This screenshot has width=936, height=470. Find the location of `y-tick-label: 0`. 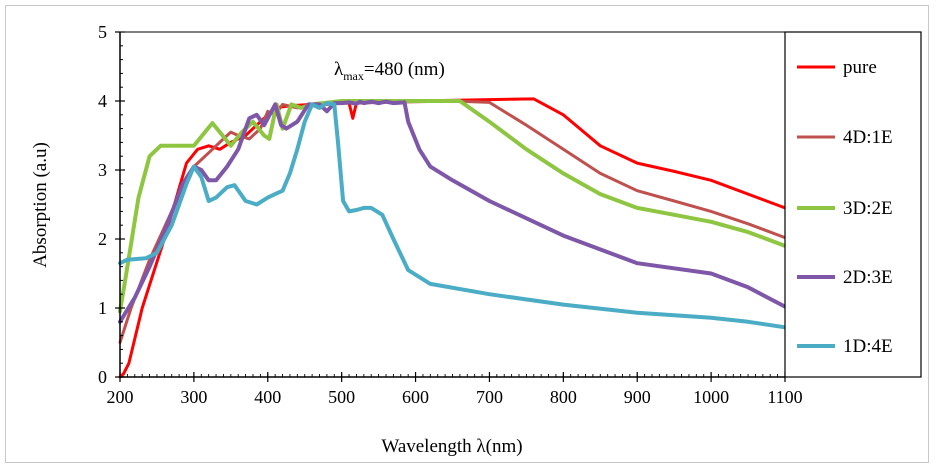

y-tick-label: 0 is located at coordinates (102, 377).